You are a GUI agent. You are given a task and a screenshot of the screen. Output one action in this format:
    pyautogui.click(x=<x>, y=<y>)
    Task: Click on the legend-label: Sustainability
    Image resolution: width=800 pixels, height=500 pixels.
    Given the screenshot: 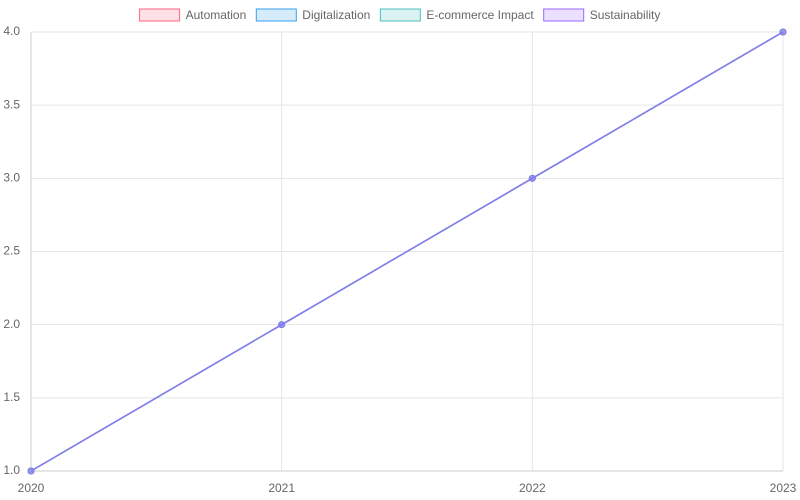 What is the action you would take?
    pyautogui.click(x=625, y=15)
    